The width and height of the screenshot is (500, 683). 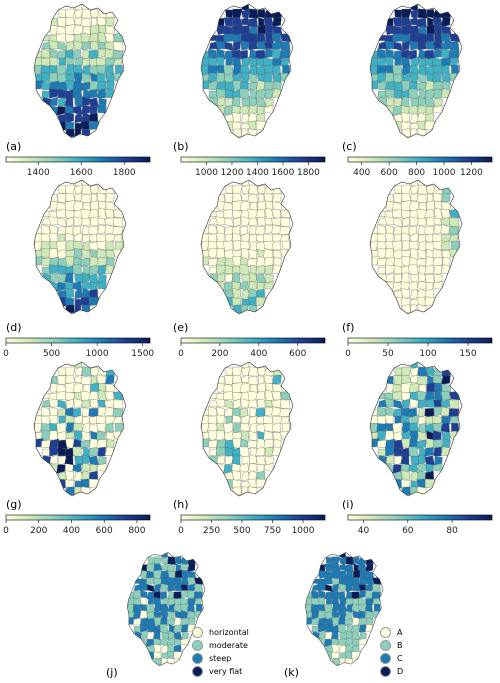 I want to click on colorbar-g: 0 200 400 600 800, so click(x=77, y=525).